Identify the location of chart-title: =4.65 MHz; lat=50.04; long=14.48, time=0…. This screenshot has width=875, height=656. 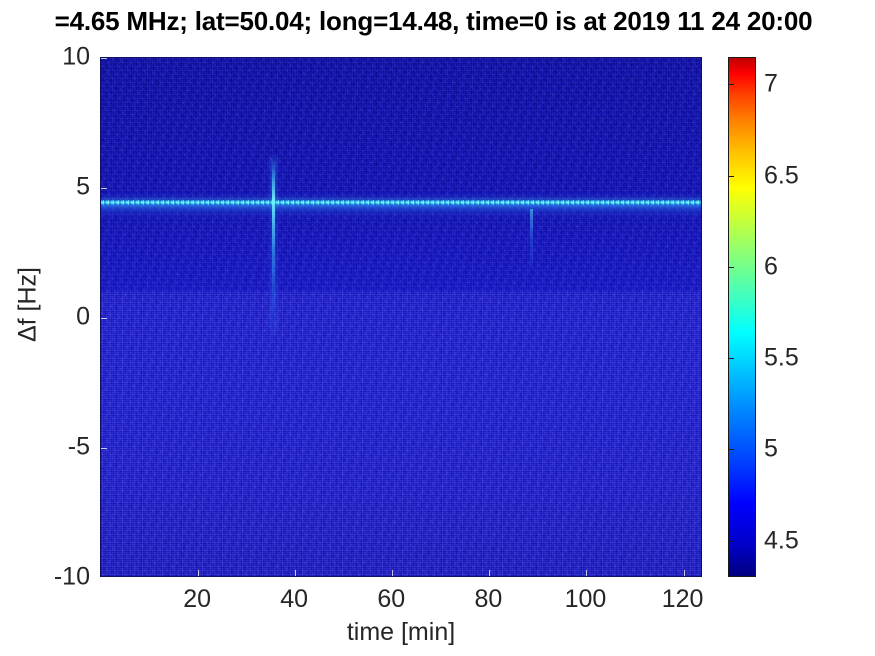
(433, 21).